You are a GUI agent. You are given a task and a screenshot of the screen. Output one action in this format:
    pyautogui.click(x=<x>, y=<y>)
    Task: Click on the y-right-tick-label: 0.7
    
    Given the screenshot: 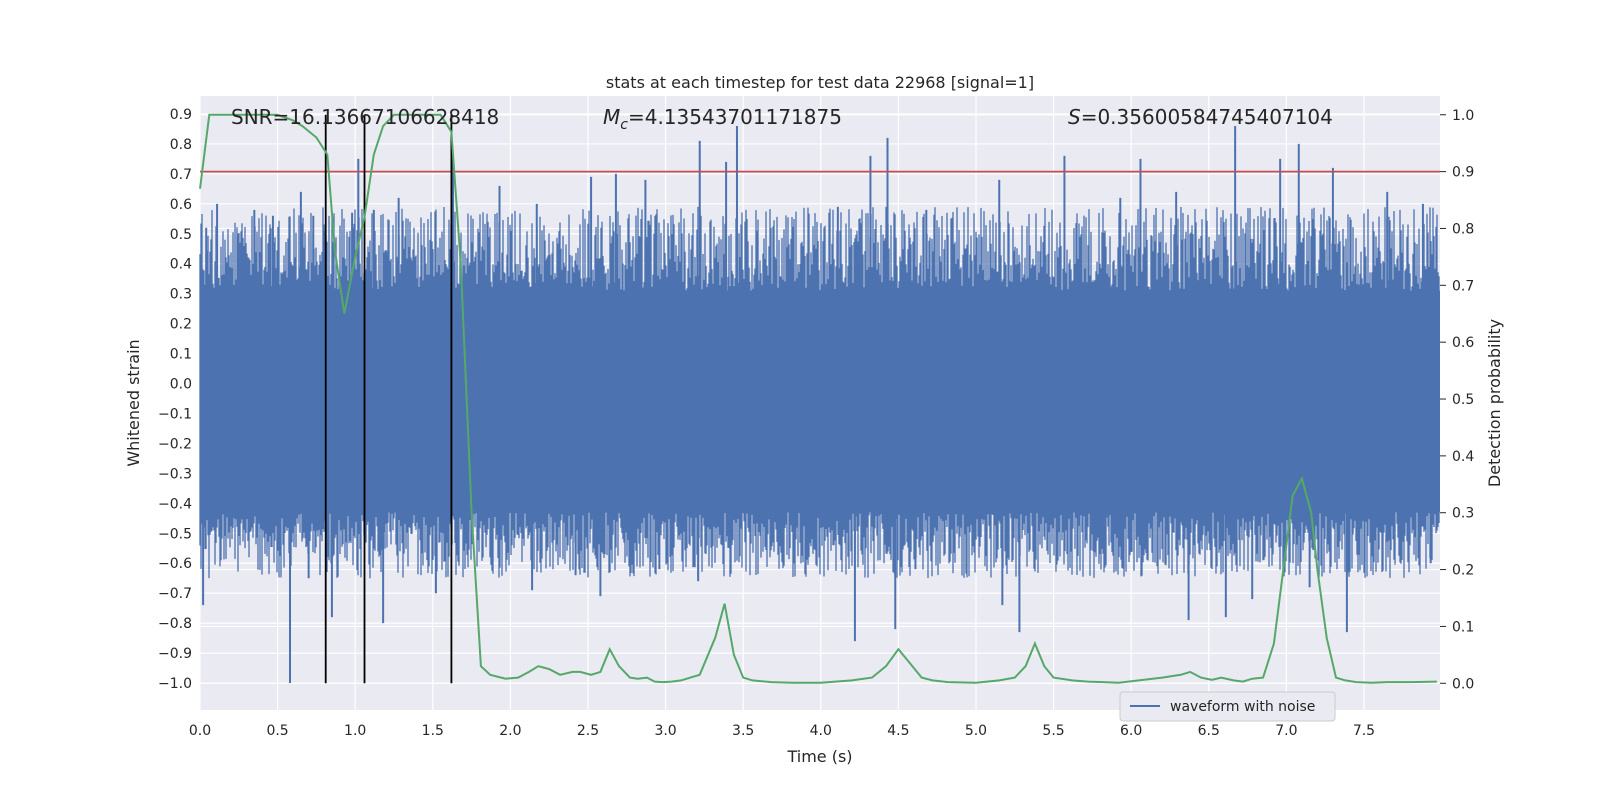 What is the action you would take?
    pyautogui.click(x=1463, y=286)
    